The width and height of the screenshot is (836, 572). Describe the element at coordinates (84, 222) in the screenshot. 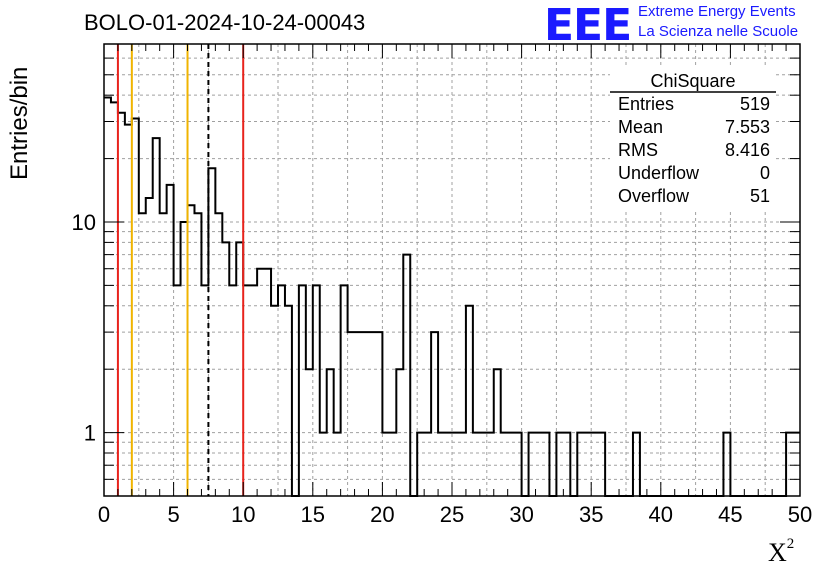

I see `y-tick-label: 10` at that location.